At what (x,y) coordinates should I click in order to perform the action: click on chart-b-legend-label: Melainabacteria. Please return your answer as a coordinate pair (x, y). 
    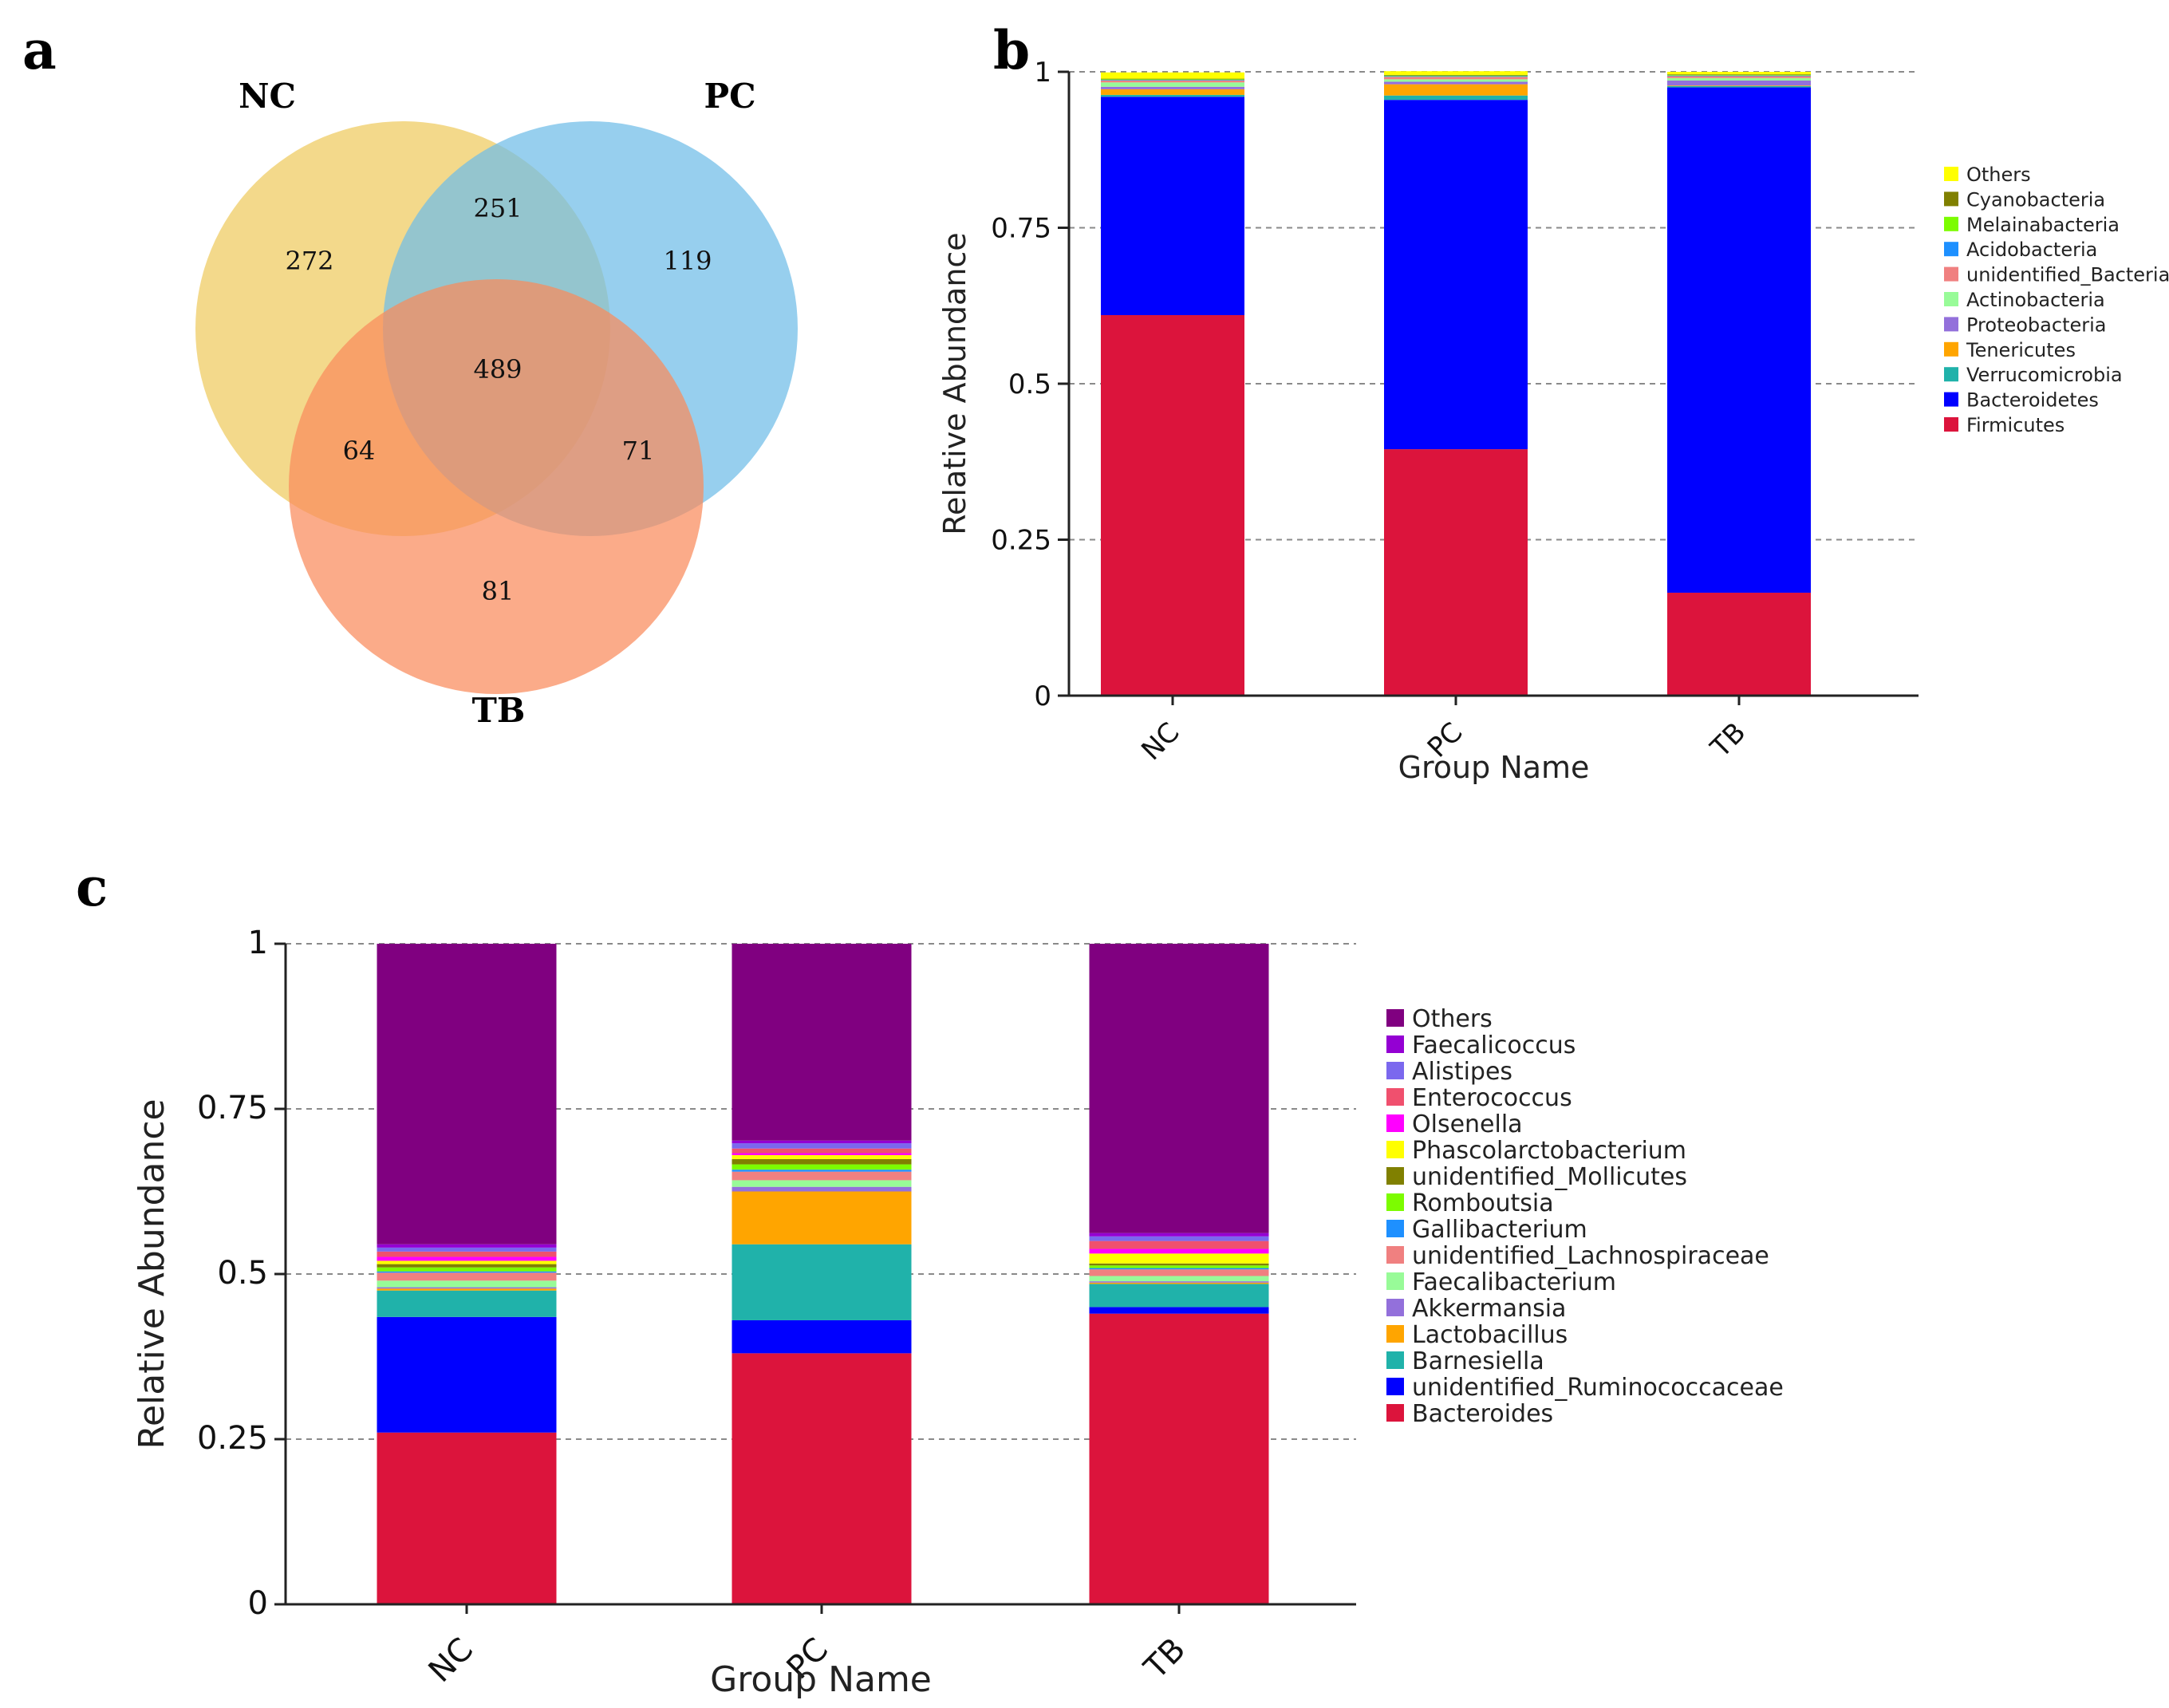
    Looking at the image, I should click on (2043, 225).